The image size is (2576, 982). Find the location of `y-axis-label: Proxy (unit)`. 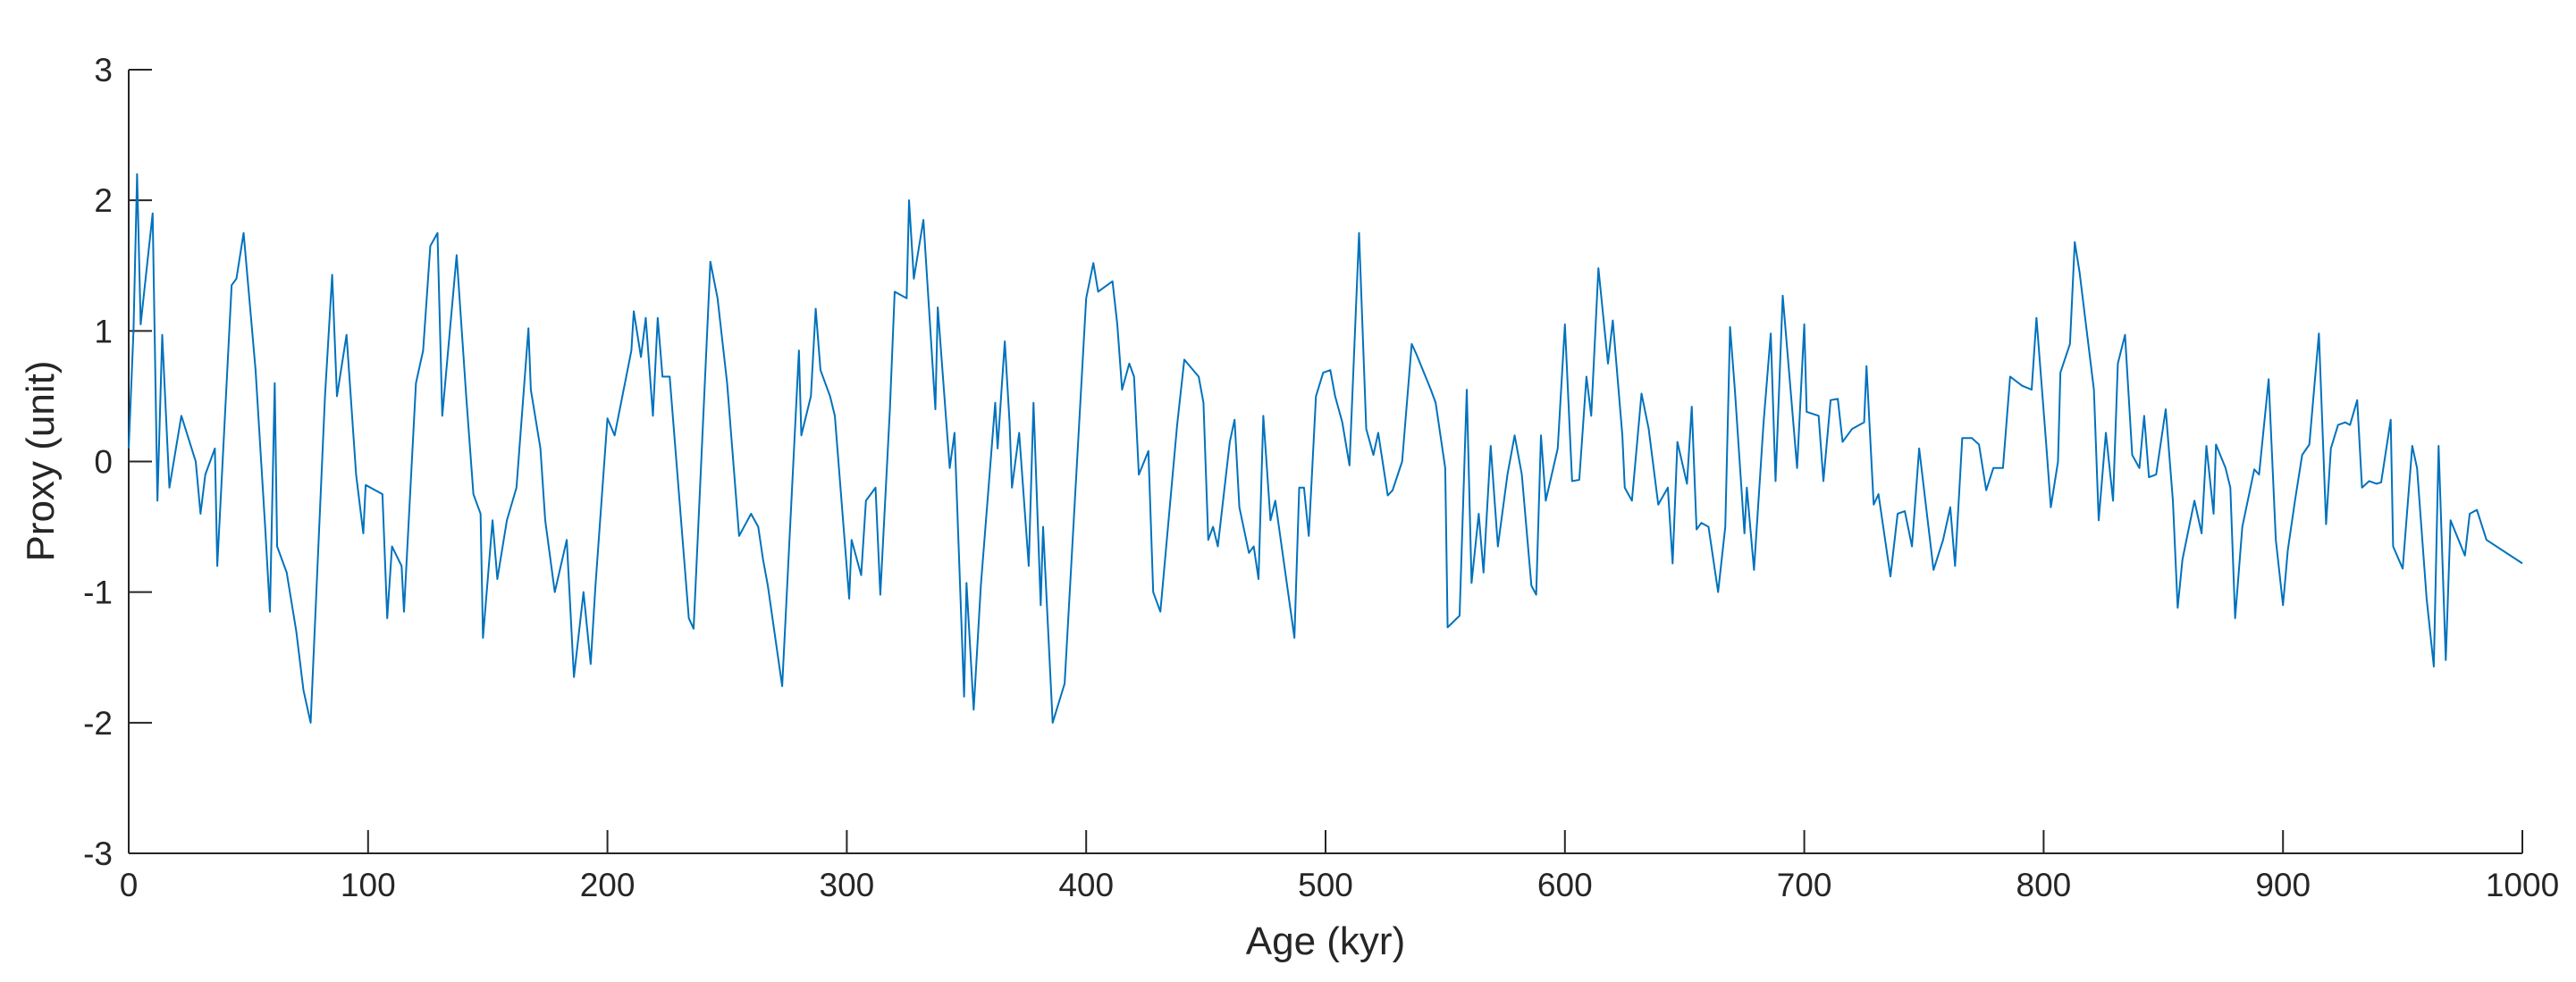

y-axis-label: Proxy (unit) is located at coordinates (41, 461).